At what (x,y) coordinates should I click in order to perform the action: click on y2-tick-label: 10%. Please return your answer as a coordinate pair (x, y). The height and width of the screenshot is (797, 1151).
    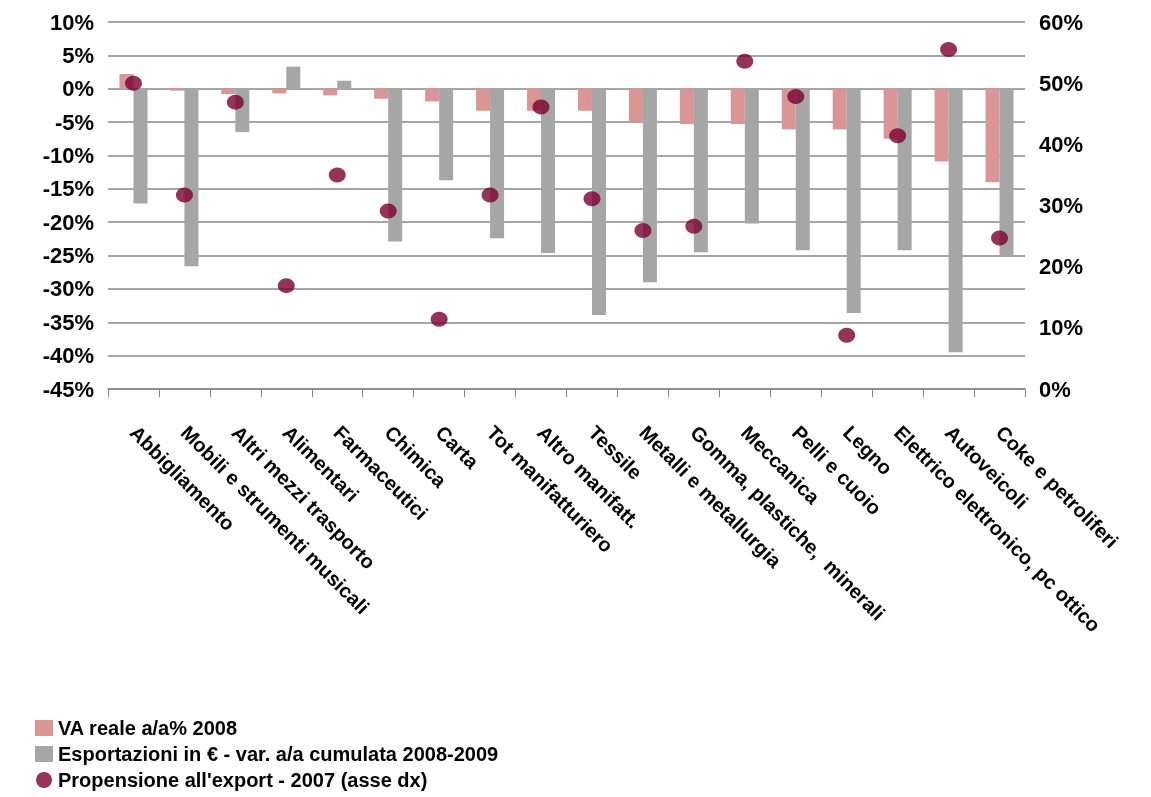
    Looking at the image, I should click on (1061, 328).